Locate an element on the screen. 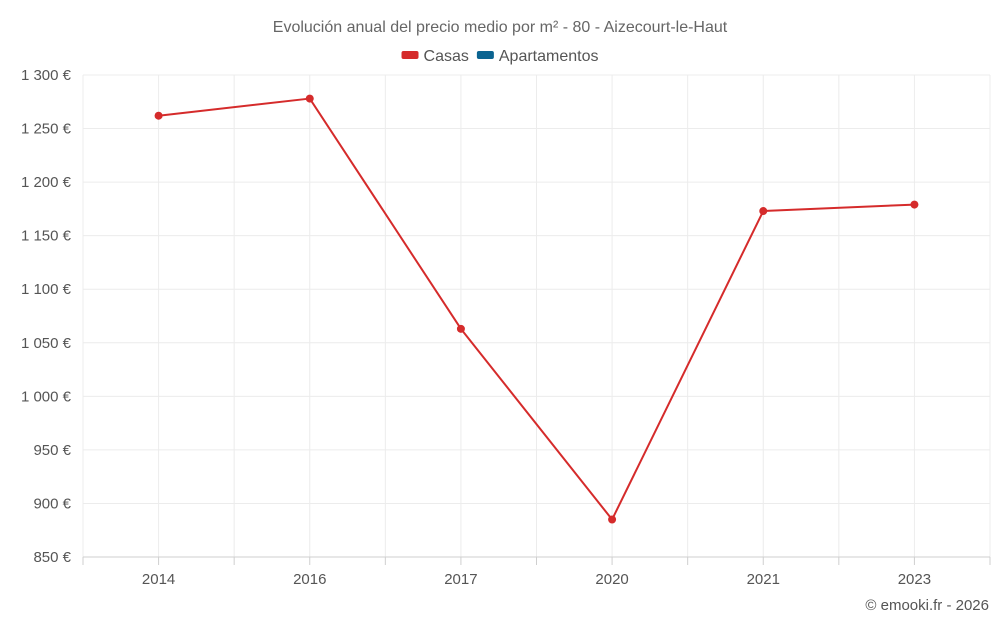 This screenshot has height=625, width=1000. y-tick-label: 1 300 € is located at coordinates (46, 75).